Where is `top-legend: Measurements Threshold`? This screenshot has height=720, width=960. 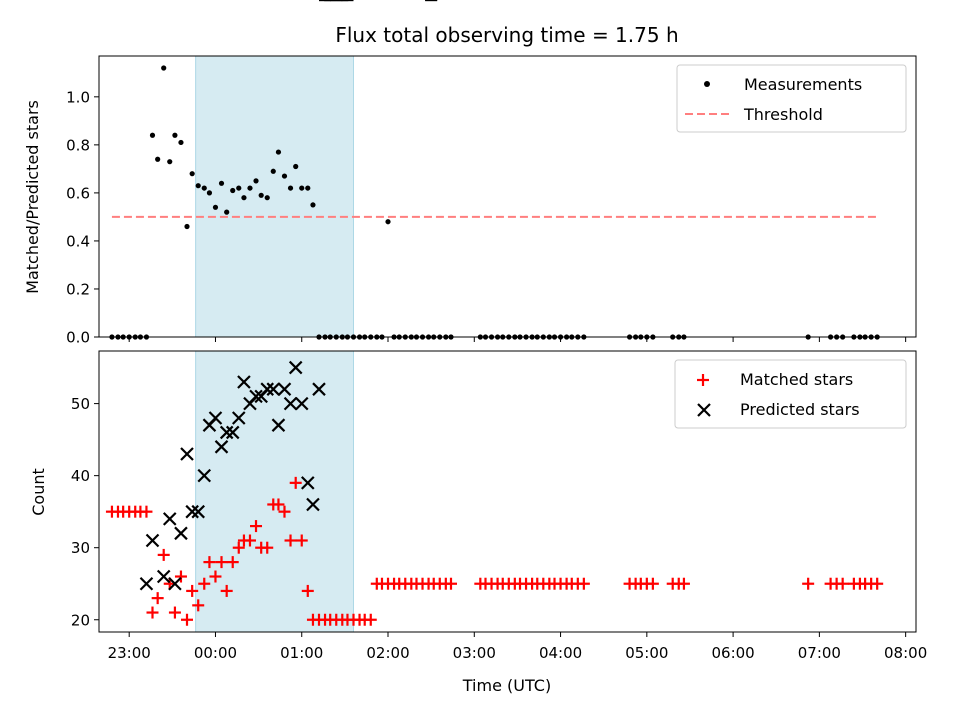
top-legend: Measurements Threshold is located at coordinates (791, 98).